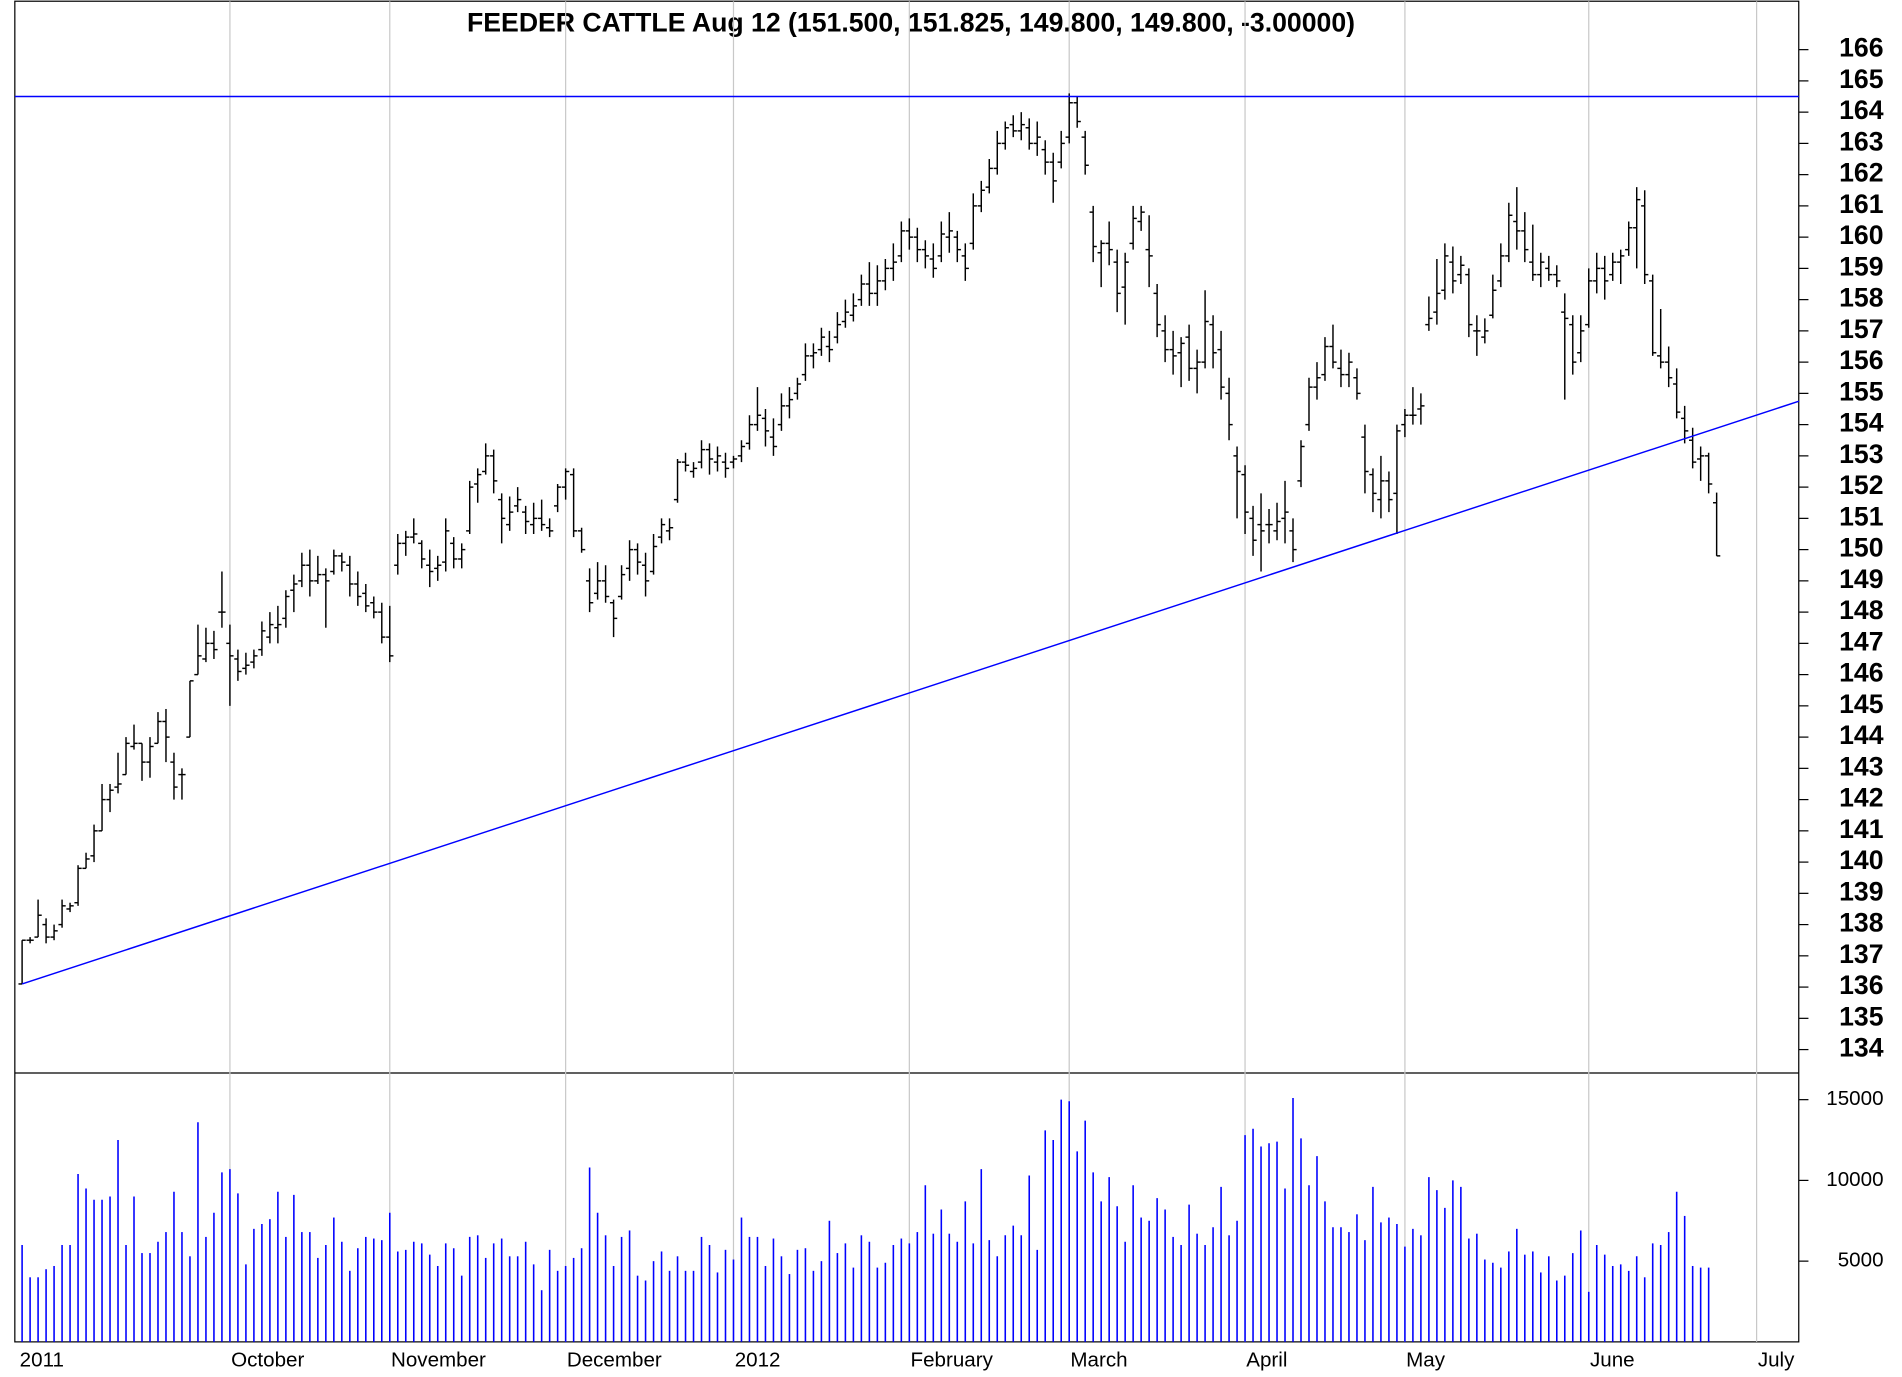 The width and height of the screenshot is (1902, 1377). I want to click on y-tick-label: 151, so click(1861, 516).